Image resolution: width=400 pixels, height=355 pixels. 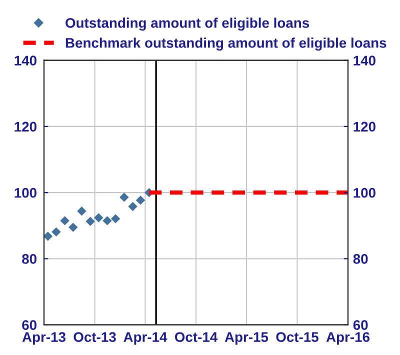 I want to click on legend-label: Benchmark outstanding amount of eligible loans, so click(x=226, y=44).